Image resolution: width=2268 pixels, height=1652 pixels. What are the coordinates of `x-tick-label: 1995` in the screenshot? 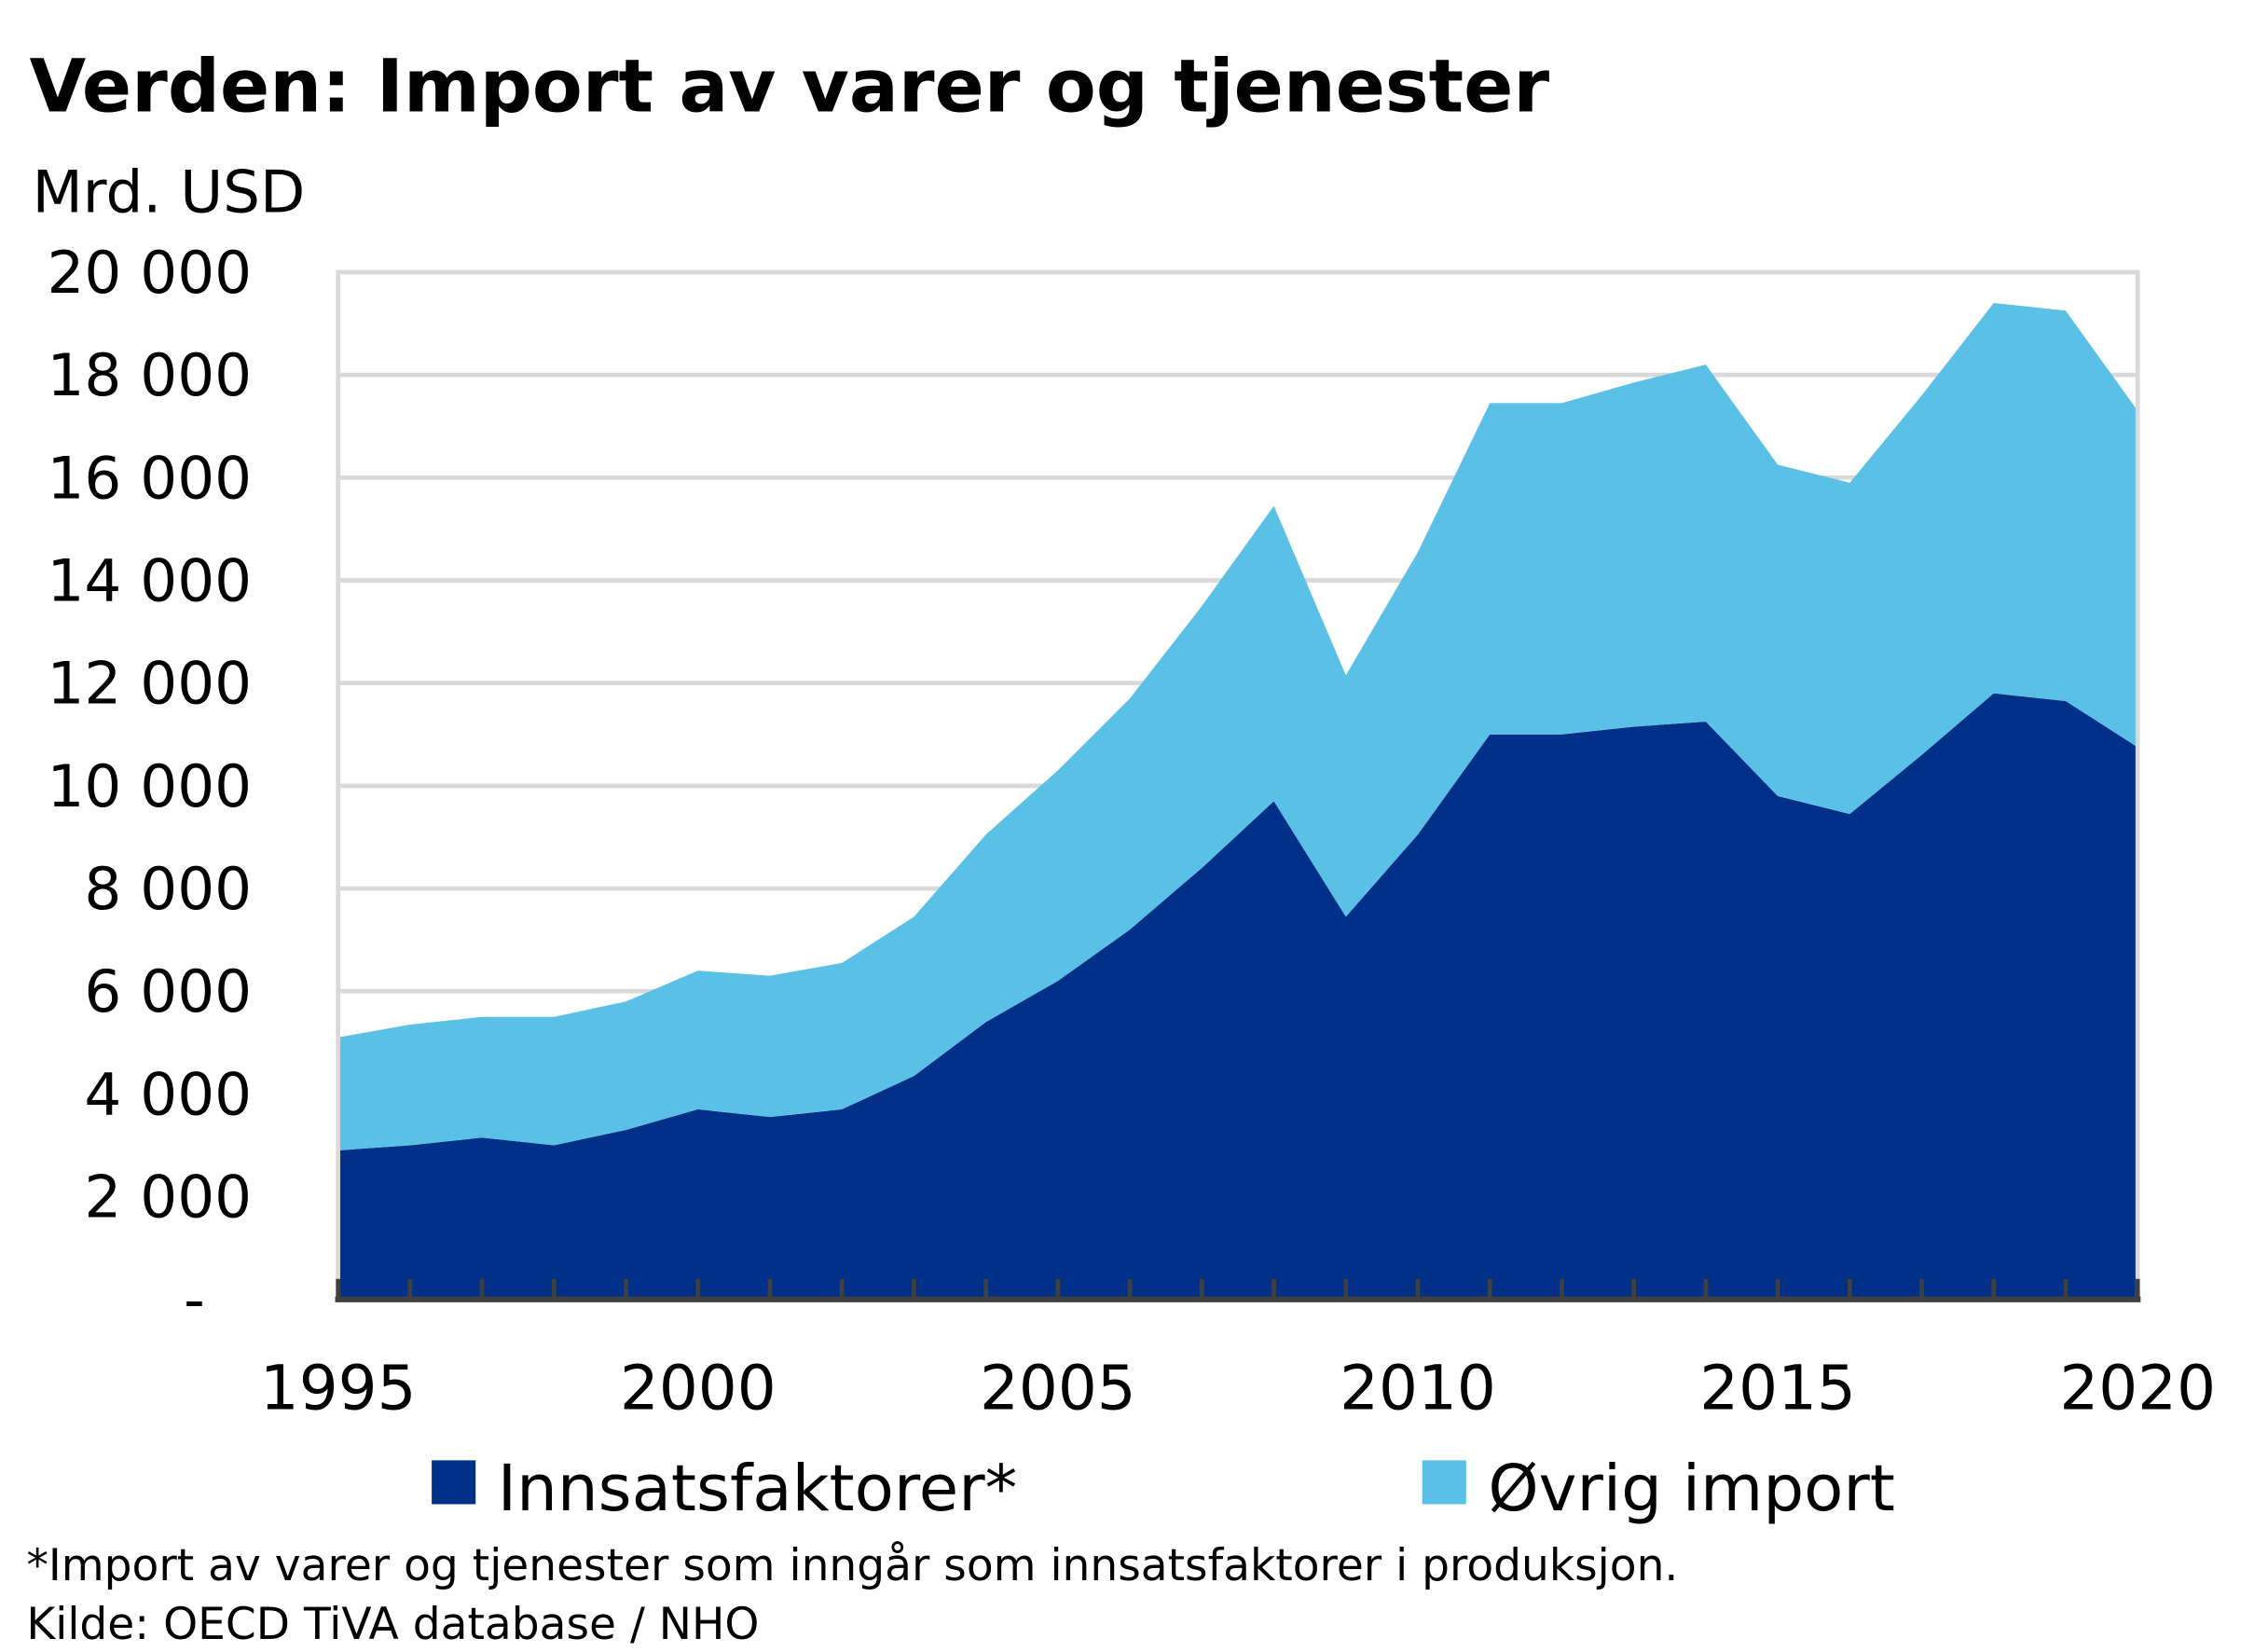 It's located at (339, 1388).